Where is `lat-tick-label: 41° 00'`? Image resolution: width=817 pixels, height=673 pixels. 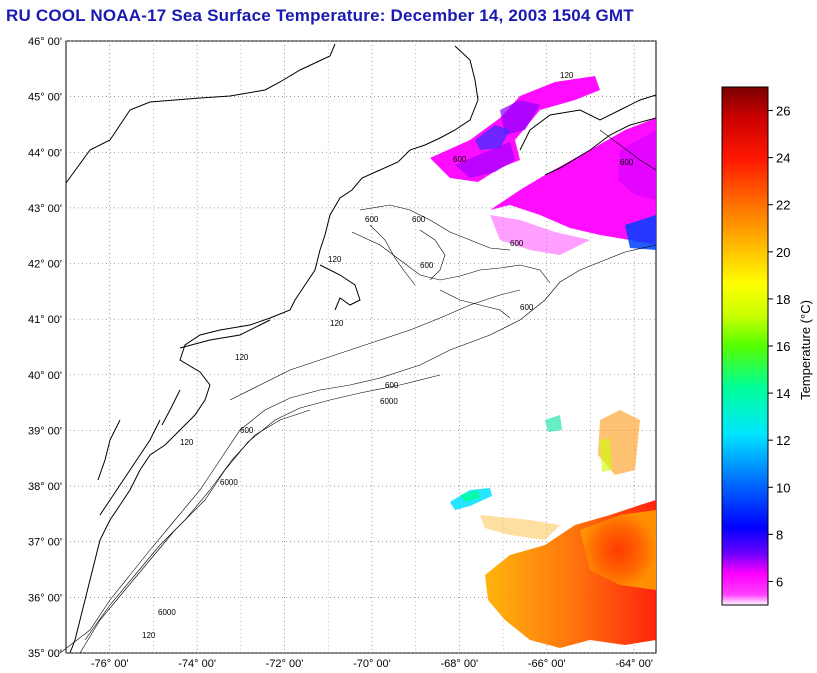
lat-tick-label: 41° 00' is located at coordinates (45, 320).